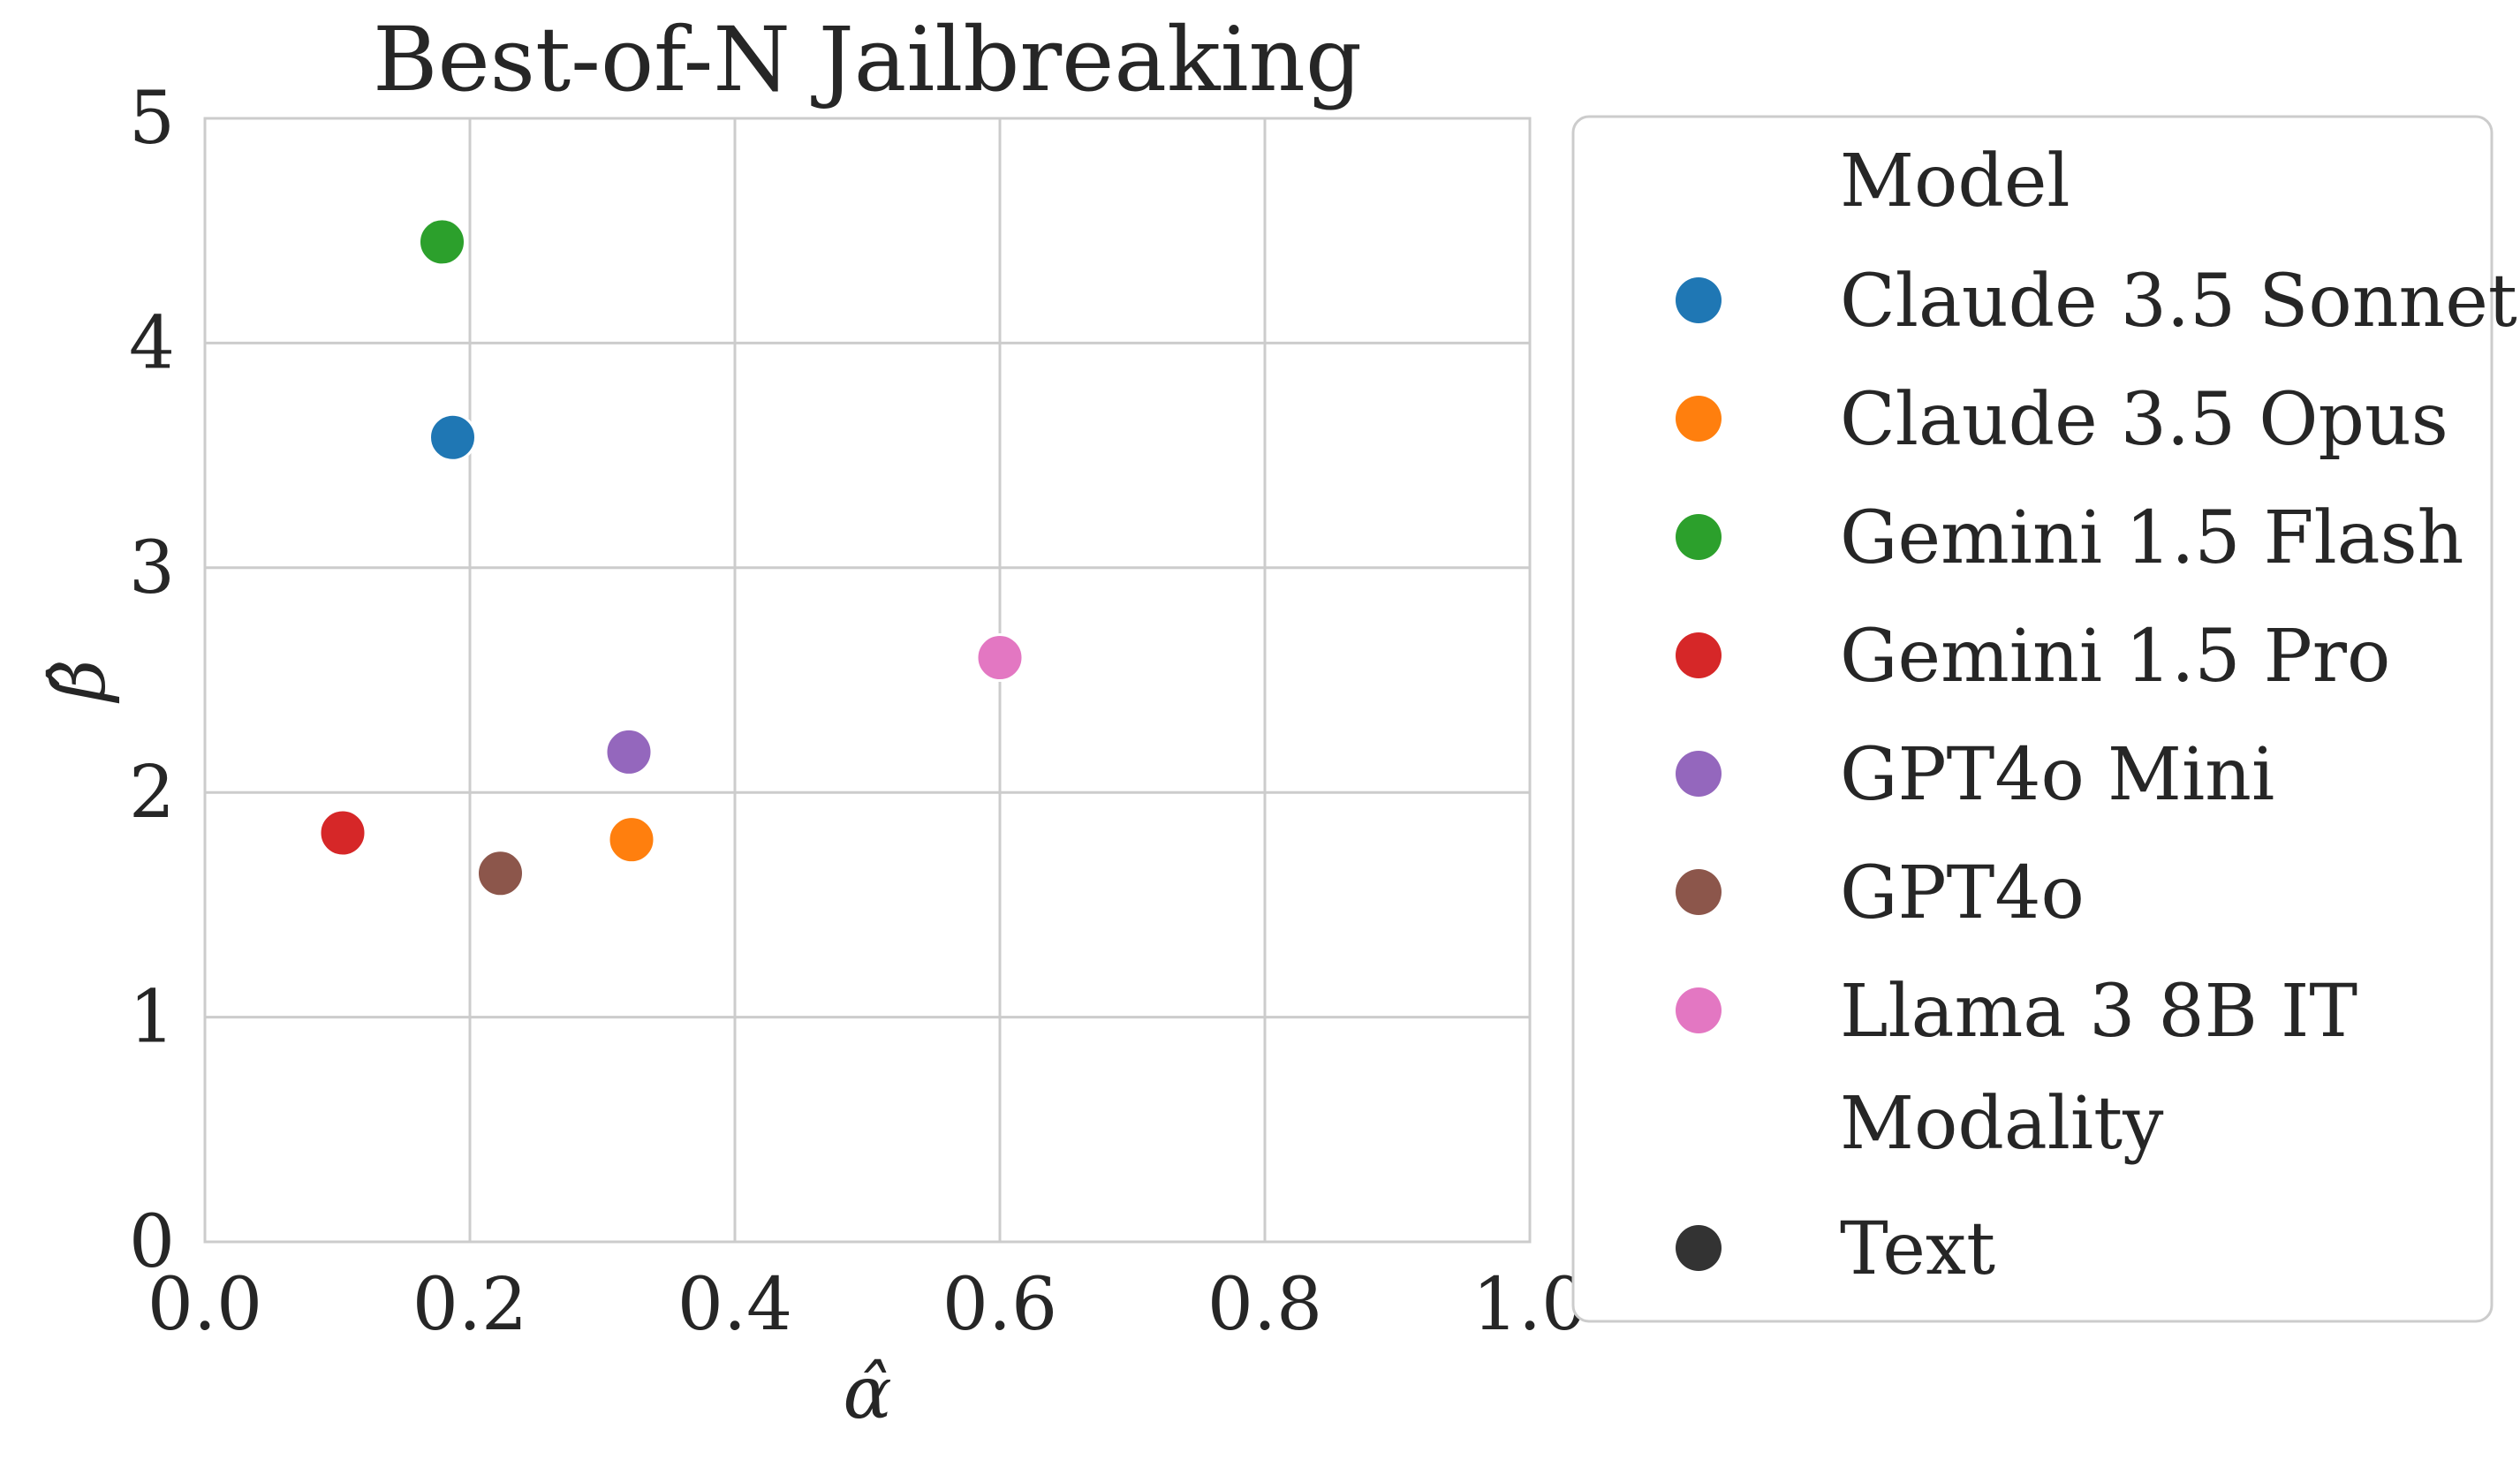  I want to click on y-tick-label: 5, so click(152, 119).